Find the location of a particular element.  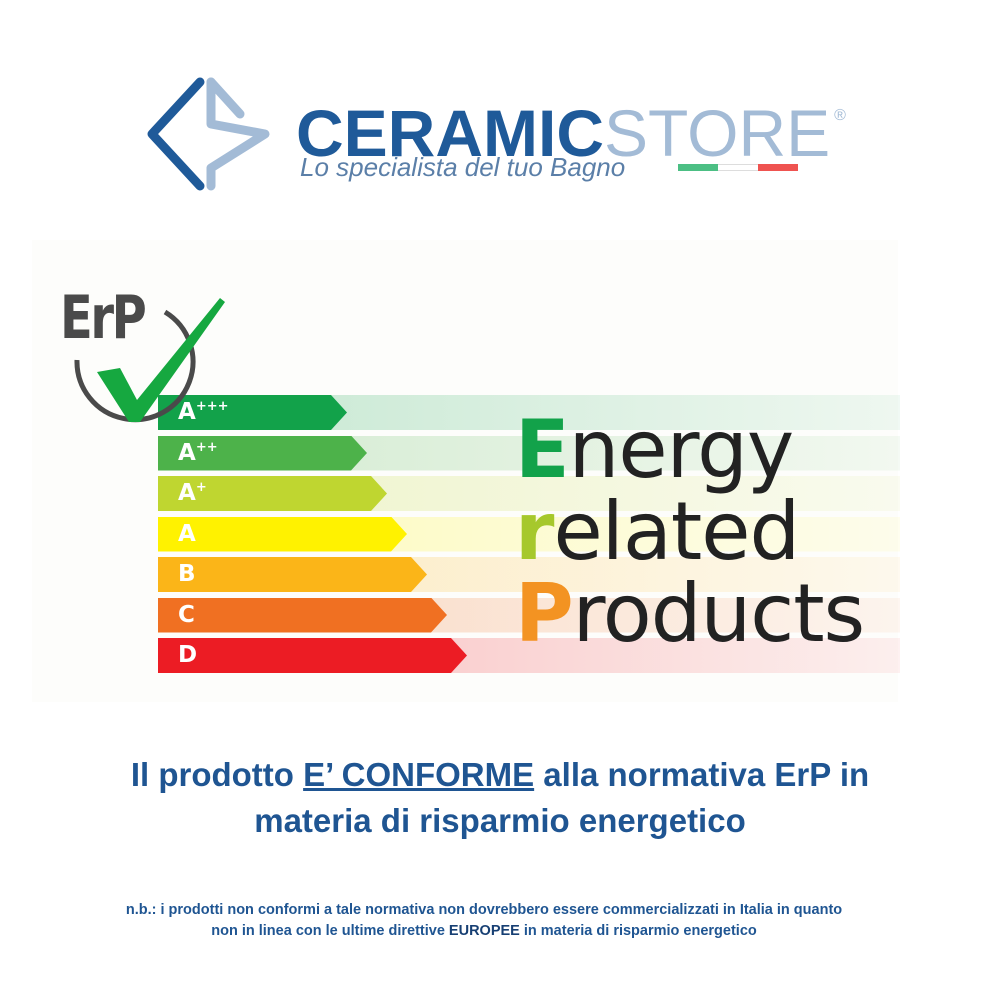

erp-word: Energy is located at coordinates (654, 450).